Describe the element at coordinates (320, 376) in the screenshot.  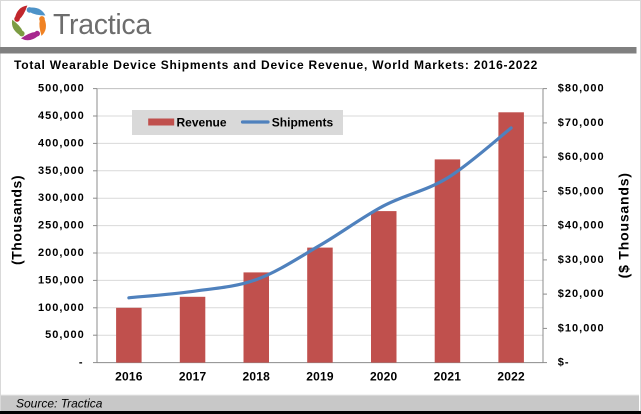
I see `svg-text: 2019` at that location.